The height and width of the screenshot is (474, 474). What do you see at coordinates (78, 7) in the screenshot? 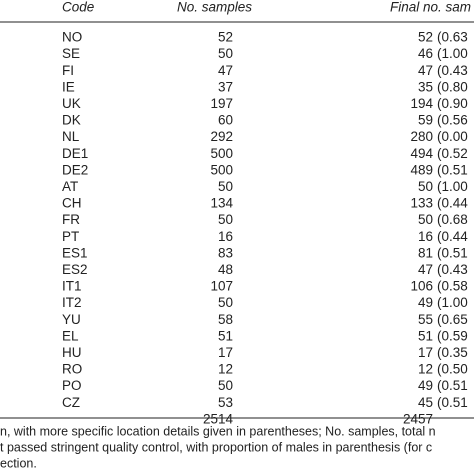
I see `header-code: Code` at bounding box center [78, 7].